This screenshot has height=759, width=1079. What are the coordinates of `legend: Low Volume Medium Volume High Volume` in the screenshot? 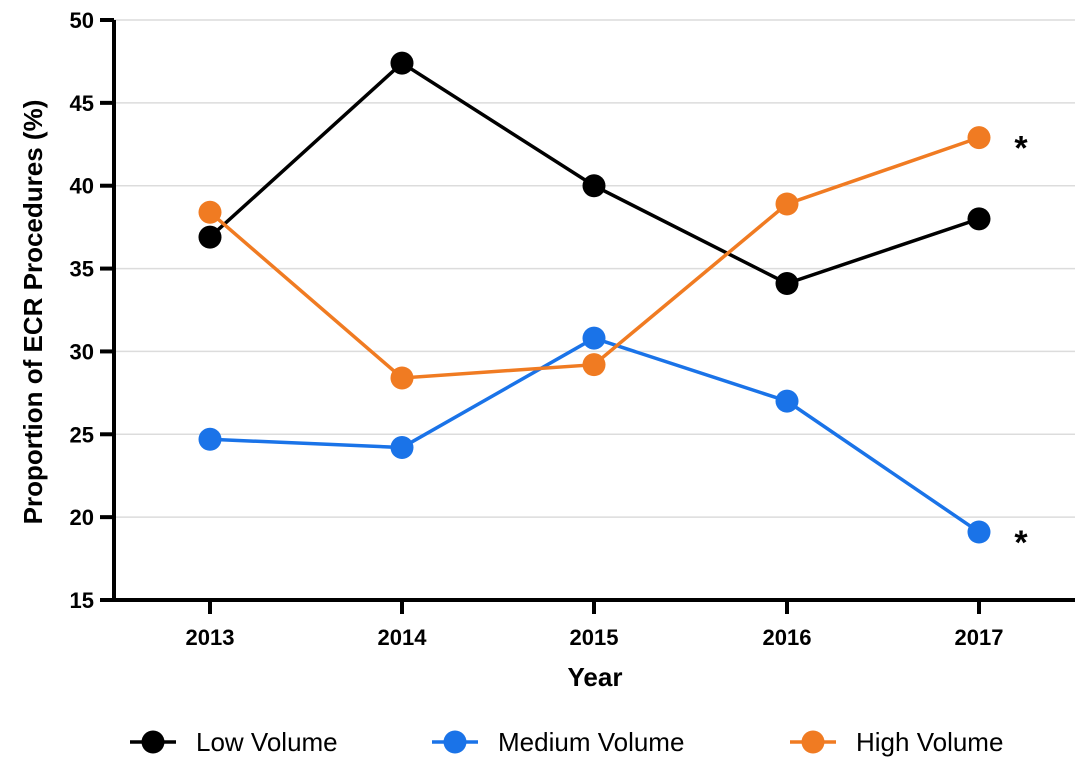 It's located at (566, 742).